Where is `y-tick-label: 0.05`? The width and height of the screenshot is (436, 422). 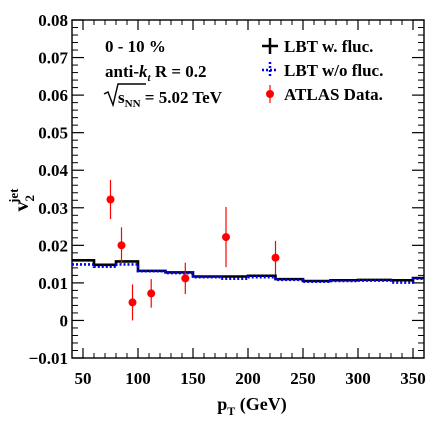
y-tick-label: 0.05 is located at coordinates (53, 133).